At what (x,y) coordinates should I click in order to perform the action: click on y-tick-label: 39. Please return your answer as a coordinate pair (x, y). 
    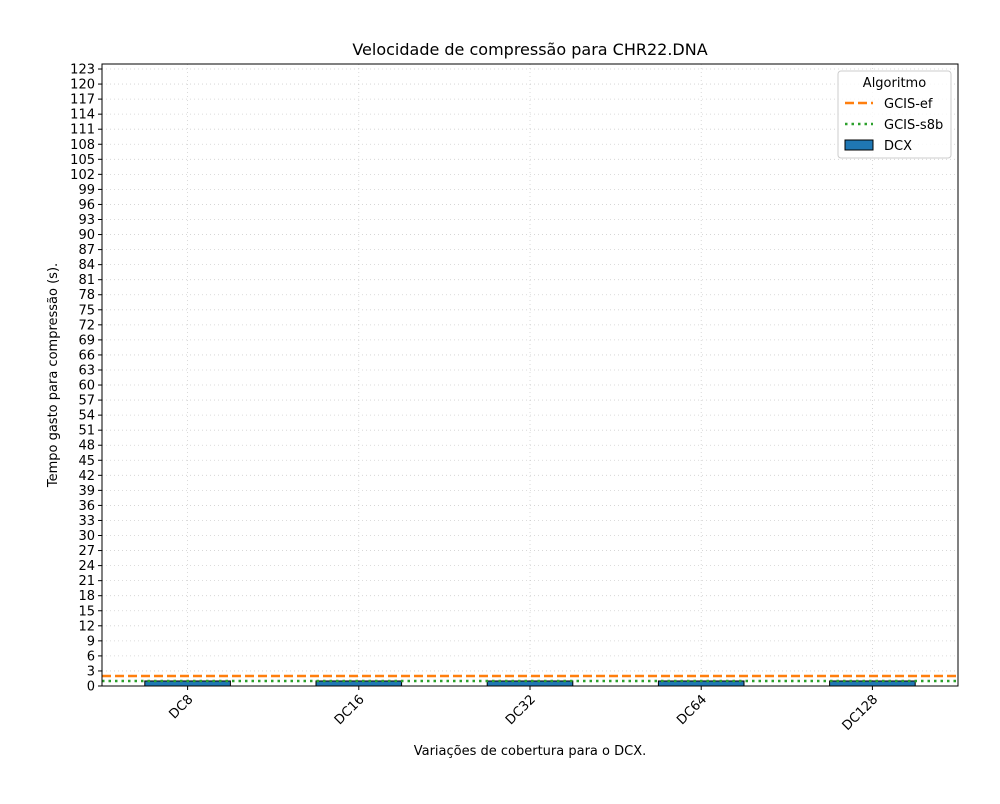
    Looking at the image, I should click on (86, 491).